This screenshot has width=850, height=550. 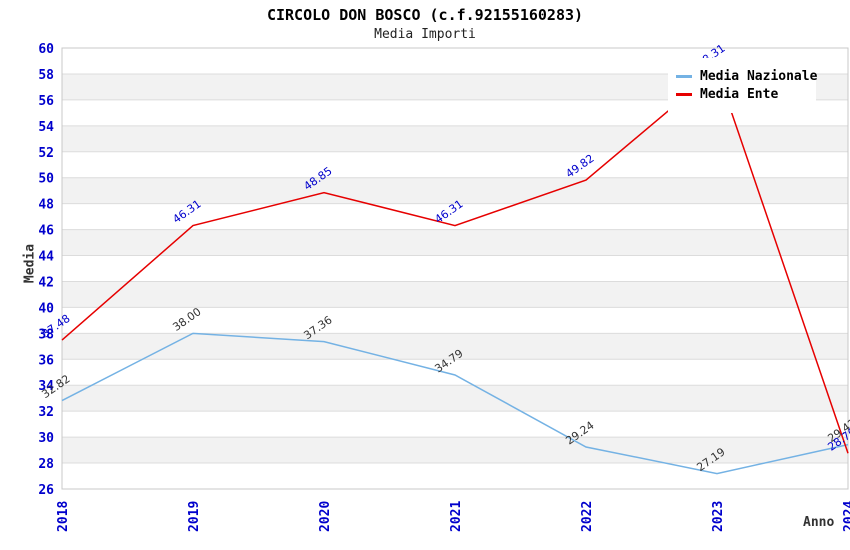 I want to click on y-axis-title: Media, so click(x=30, y=263).